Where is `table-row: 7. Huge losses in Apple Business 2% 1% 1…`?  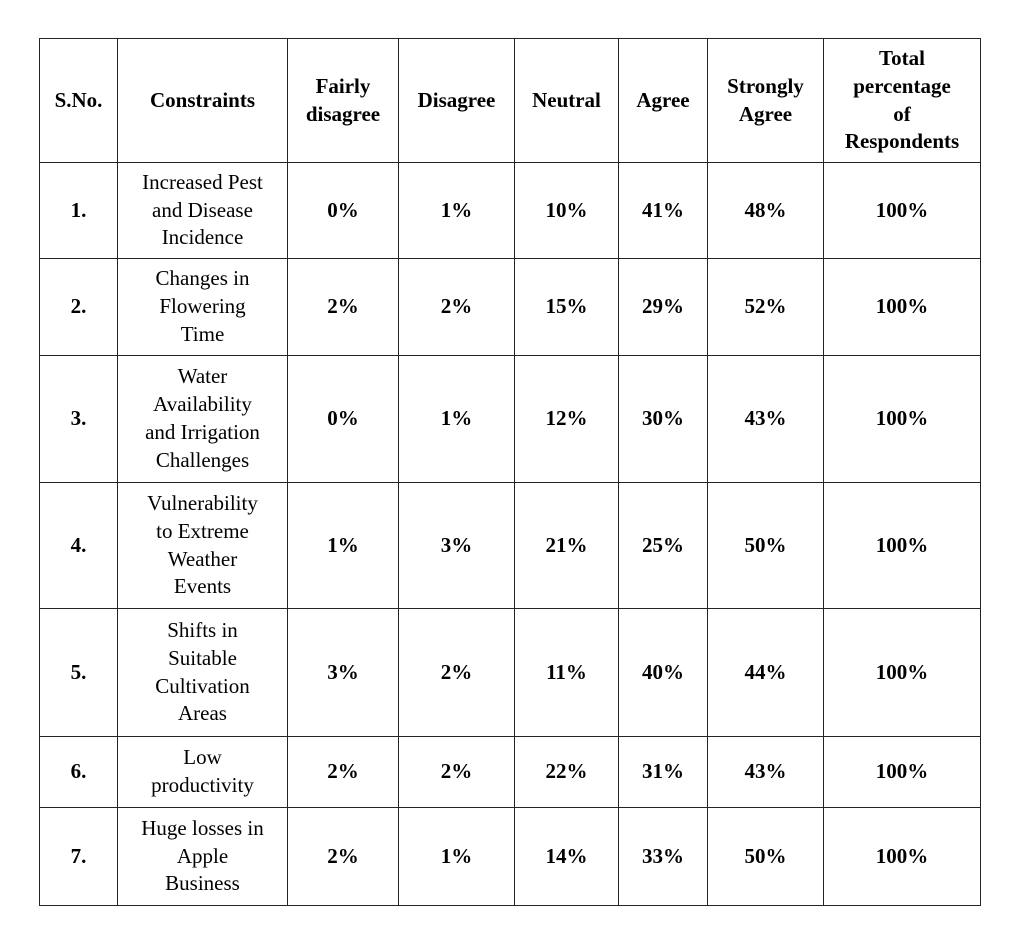
table-row: 7. Huge losses in Apple Business 2% 1% 1… is located at coordinates (510, 856).